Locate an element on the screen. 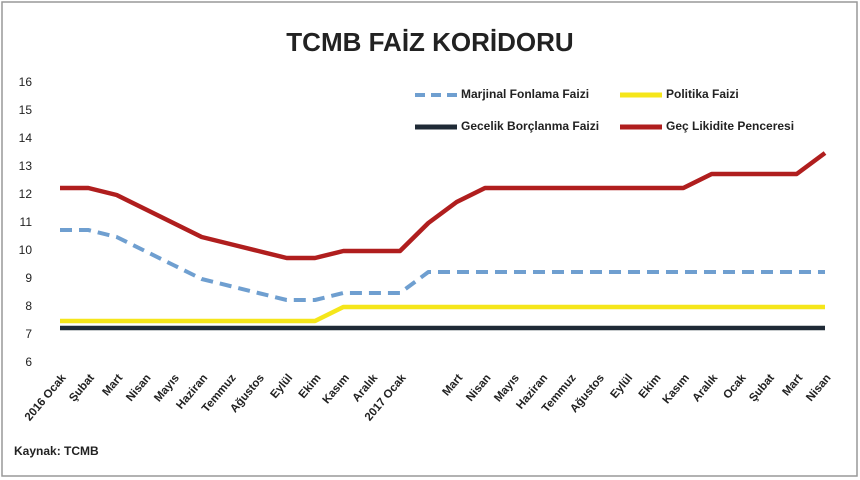  y-tick-label: 15 is located at coordinates (26, 110).